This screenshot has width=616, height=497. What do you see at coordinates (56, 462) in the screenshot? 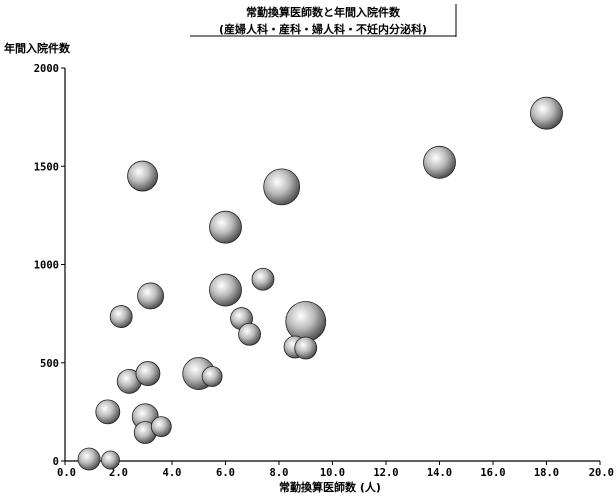
I see `y-tick-label-0: 0` at bounding box center [56, 462].